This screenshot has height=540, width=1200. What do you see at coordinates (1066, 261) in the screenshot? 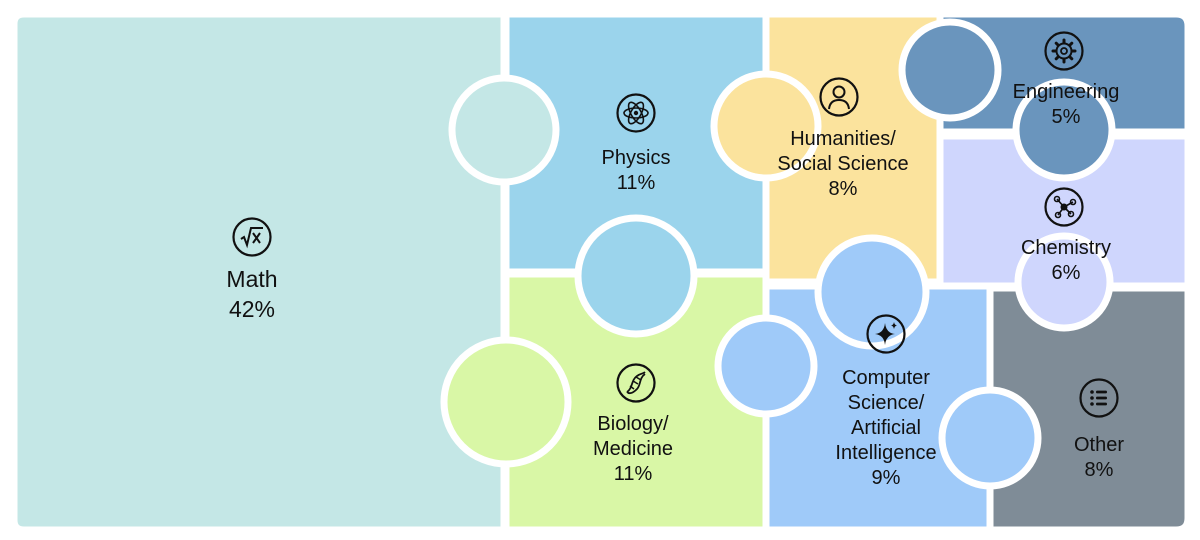
I see `label-chemistry: Chemistry 6%` at bounding box center [1066, 261].